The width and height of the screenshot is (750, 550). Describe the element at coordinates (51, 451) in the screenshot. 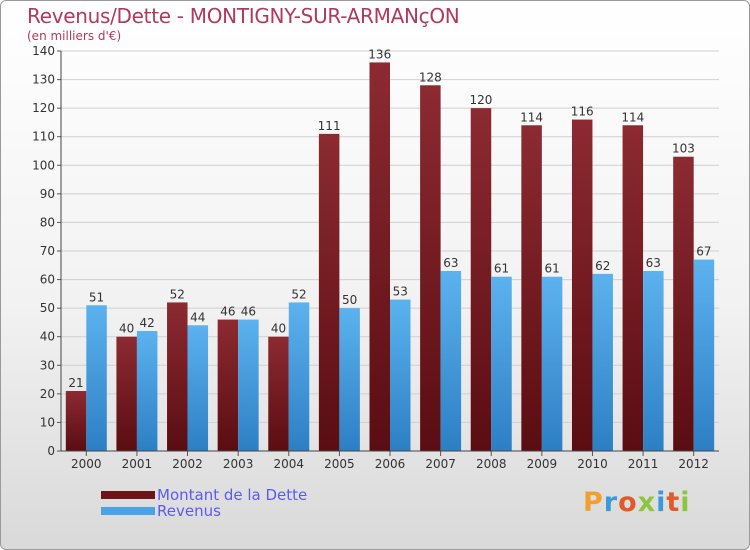

I see `y-tick-label: 0` at that location.